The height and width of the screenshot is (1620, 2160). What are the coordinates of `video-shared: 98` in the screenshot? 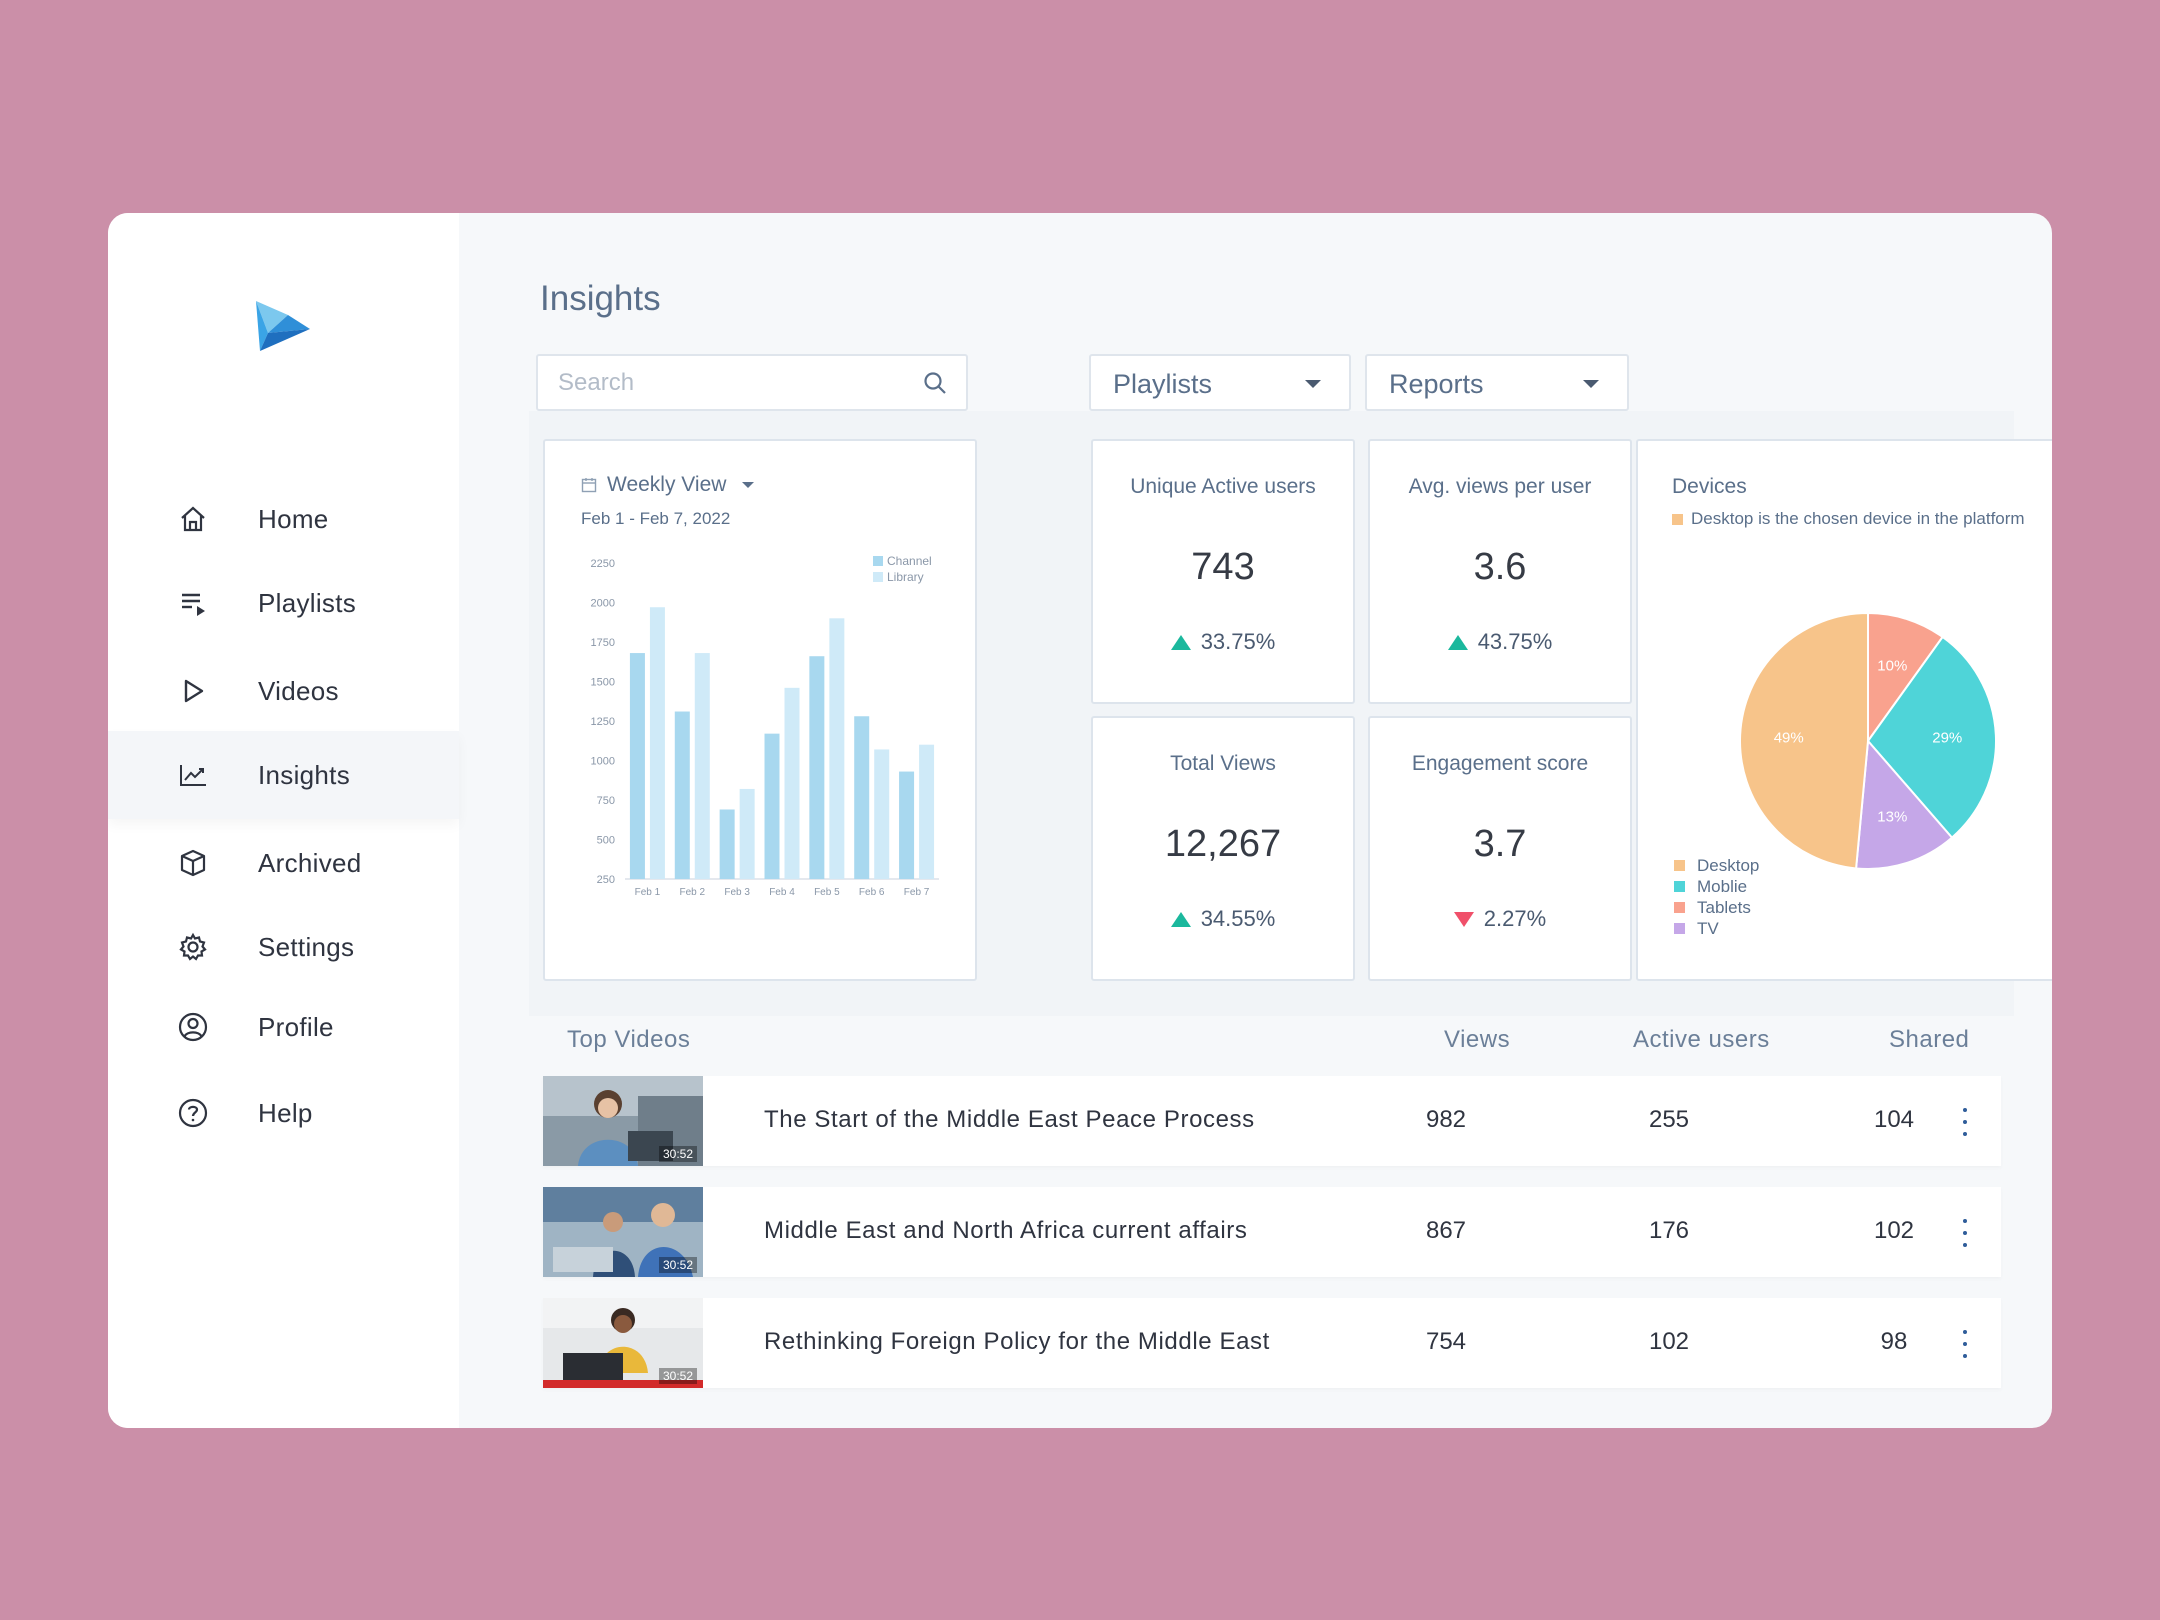 It's located at (1894, 1341).